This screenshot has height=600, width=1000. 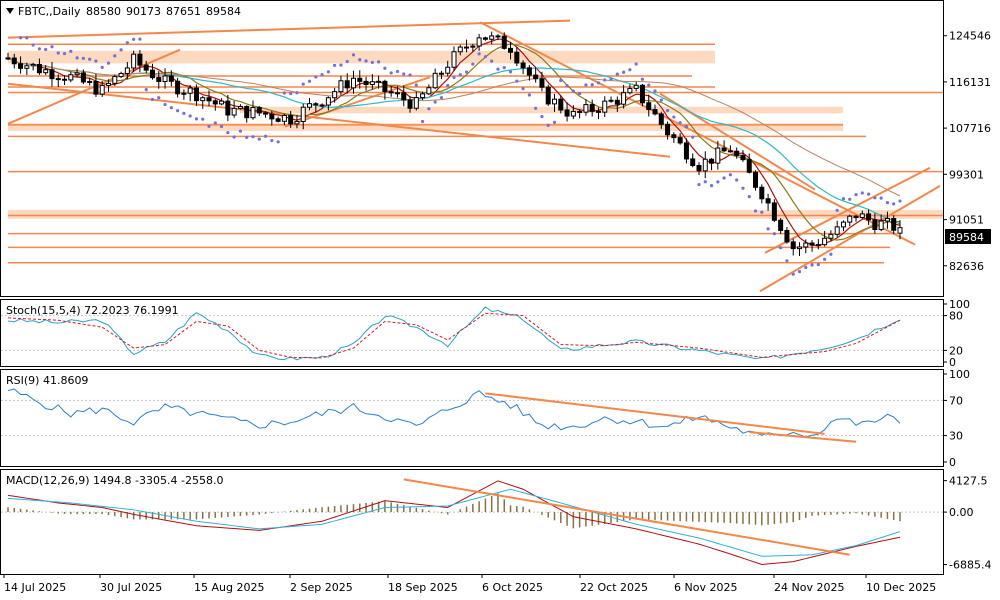 I want to click on price-tick-label: 82636, so click(x=966, y=266).